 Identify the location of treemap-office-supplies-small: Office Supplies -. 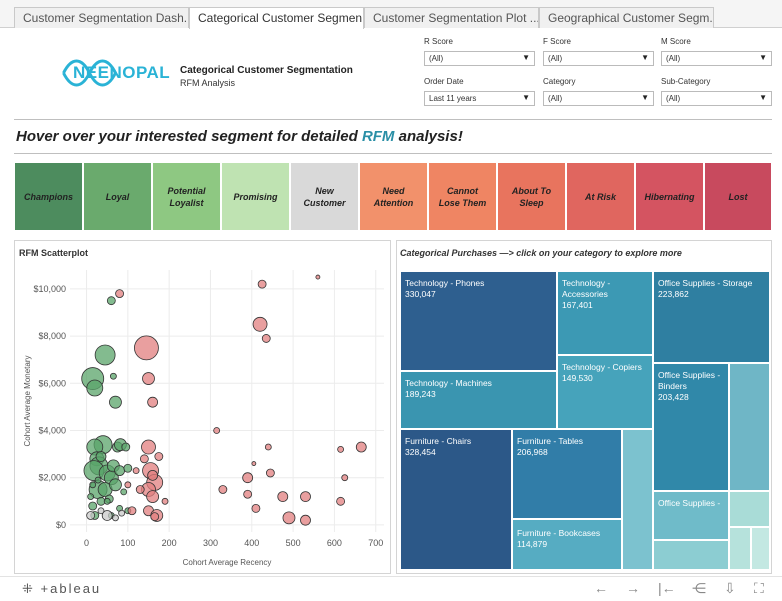
(691, 515).